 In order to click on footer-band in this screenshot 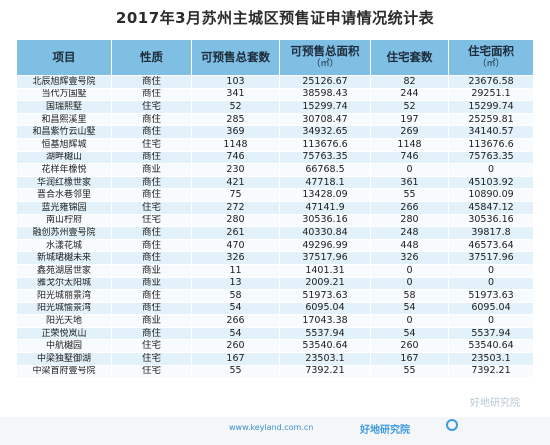, I will do `click(275, 431)`.